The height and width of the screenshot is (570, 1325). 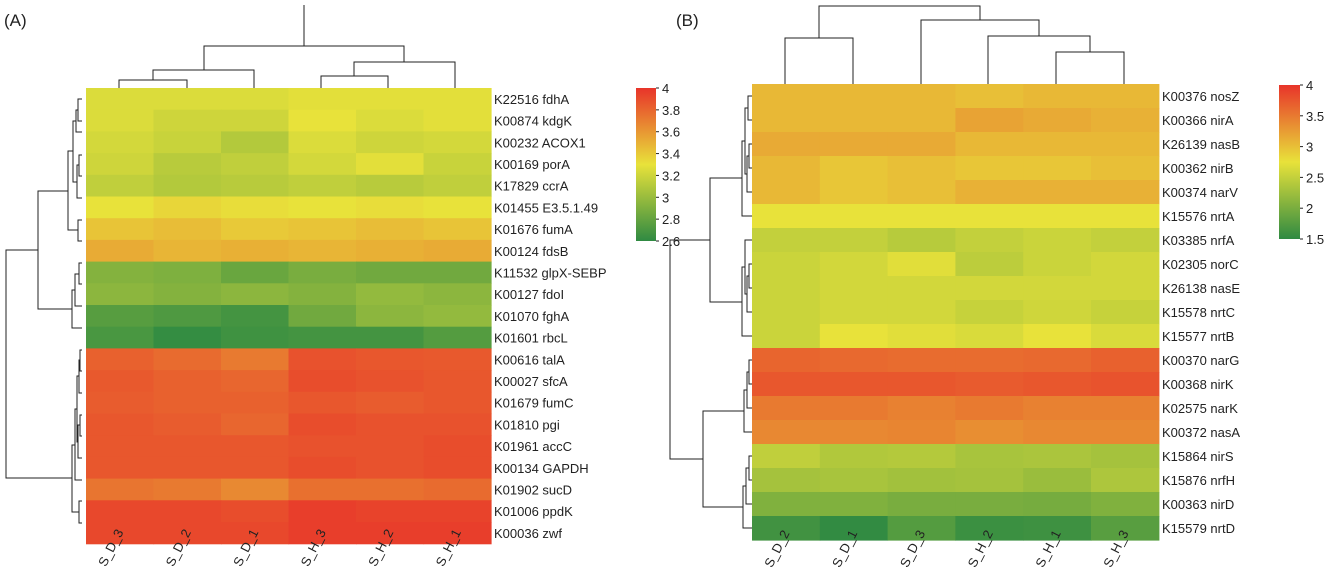 I want to click on panel-a-label: (A), so click(x=15, y=20).